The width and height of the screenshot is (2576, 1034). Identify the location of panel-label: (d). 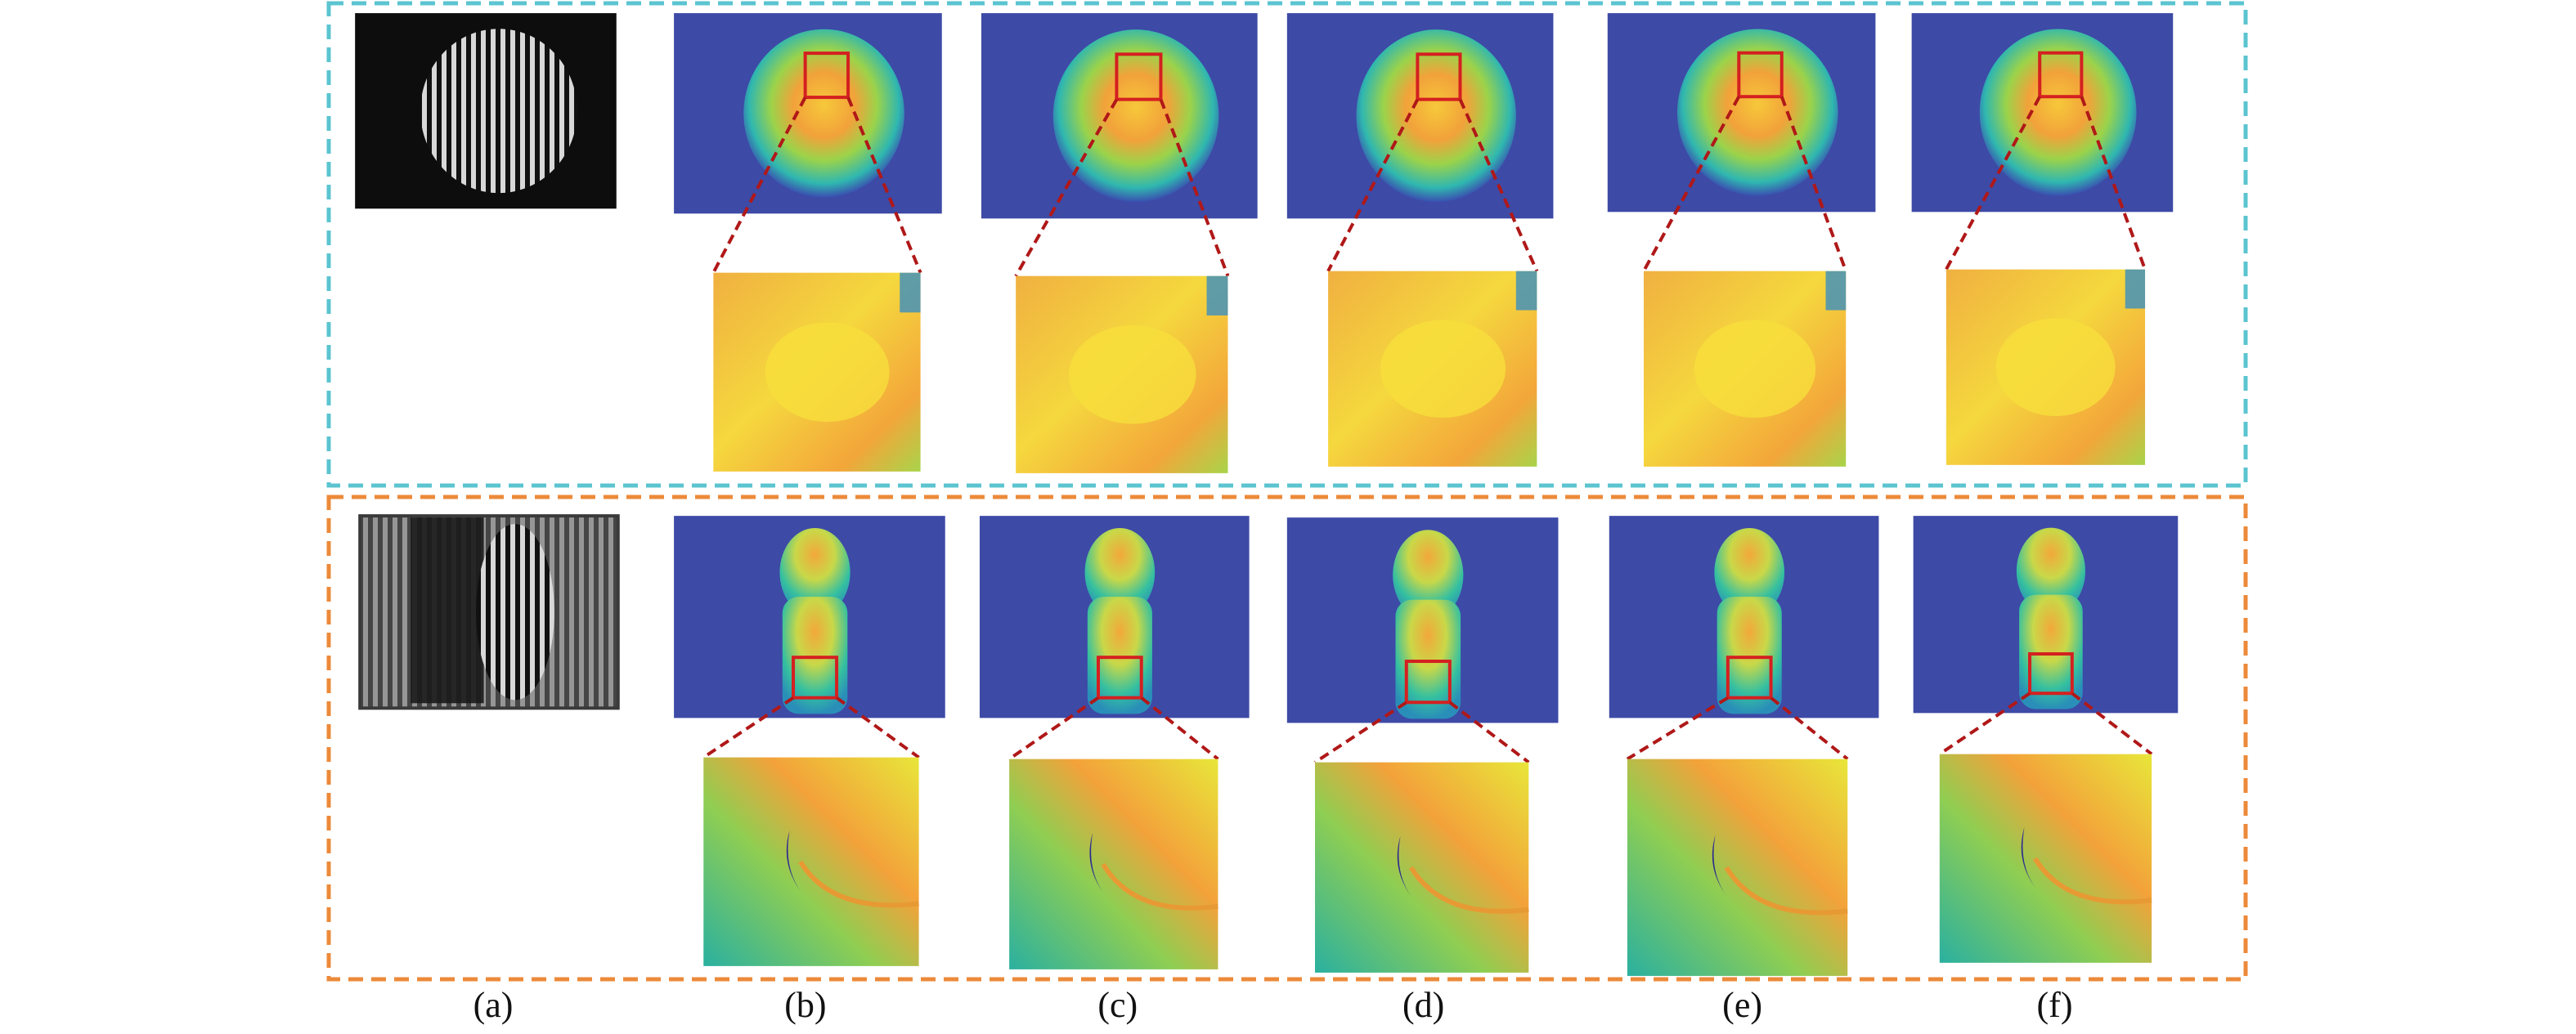
(1423, 1005).